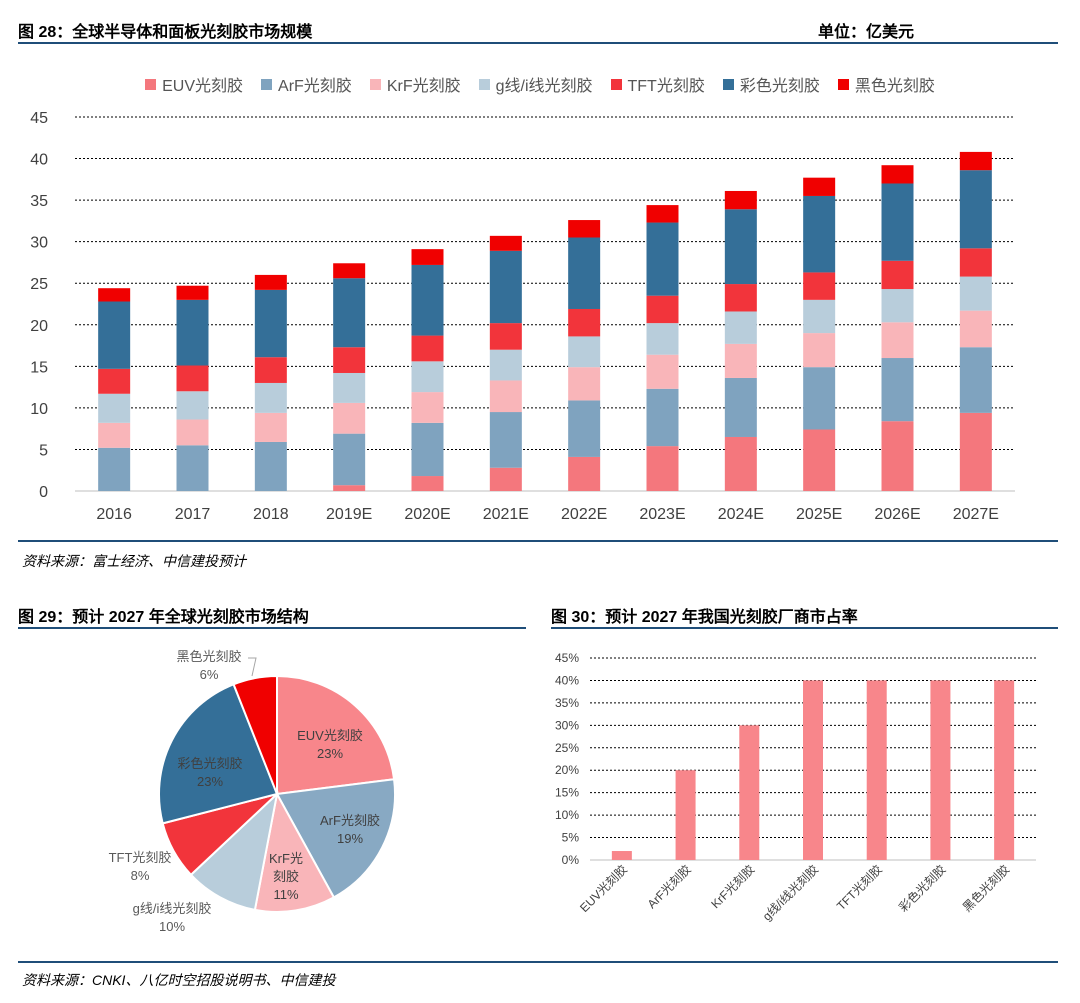  Describe the element at coordinates (567, 703) in the screenshot. I see `y-tick-label: 35%` at that location.